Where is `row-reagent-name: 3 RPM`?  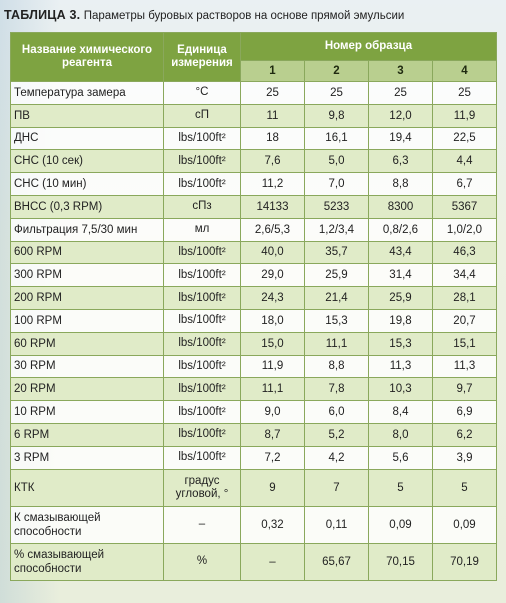
row-reagent-name: 3 RPM is located at coordinates (87, 457).